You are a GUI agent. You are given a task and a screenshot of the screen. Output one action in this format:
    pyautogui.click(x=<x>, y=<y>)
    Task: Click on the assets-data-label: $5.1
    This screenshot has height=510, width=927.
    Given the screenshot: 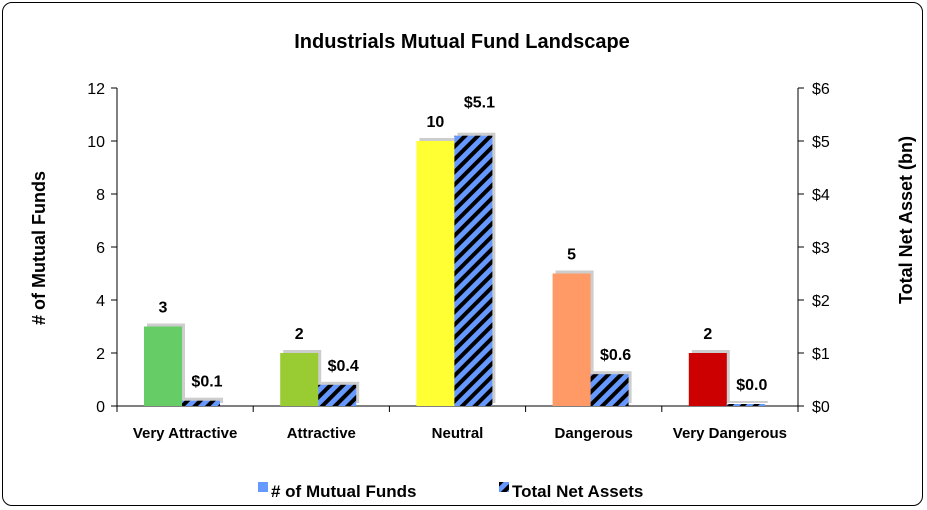 What is the action you would take?
    pyautogui.click(x=479, y=103)
    